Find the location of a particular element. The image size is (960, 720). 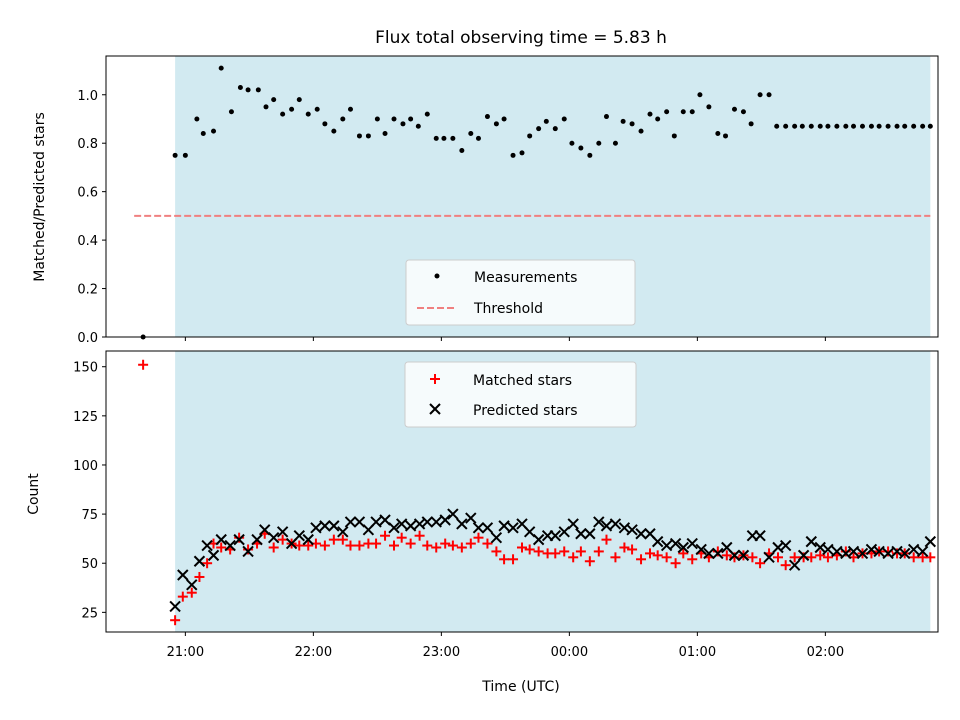

x-axis-label: Time (UTC) is located at coordinates (520, 687).